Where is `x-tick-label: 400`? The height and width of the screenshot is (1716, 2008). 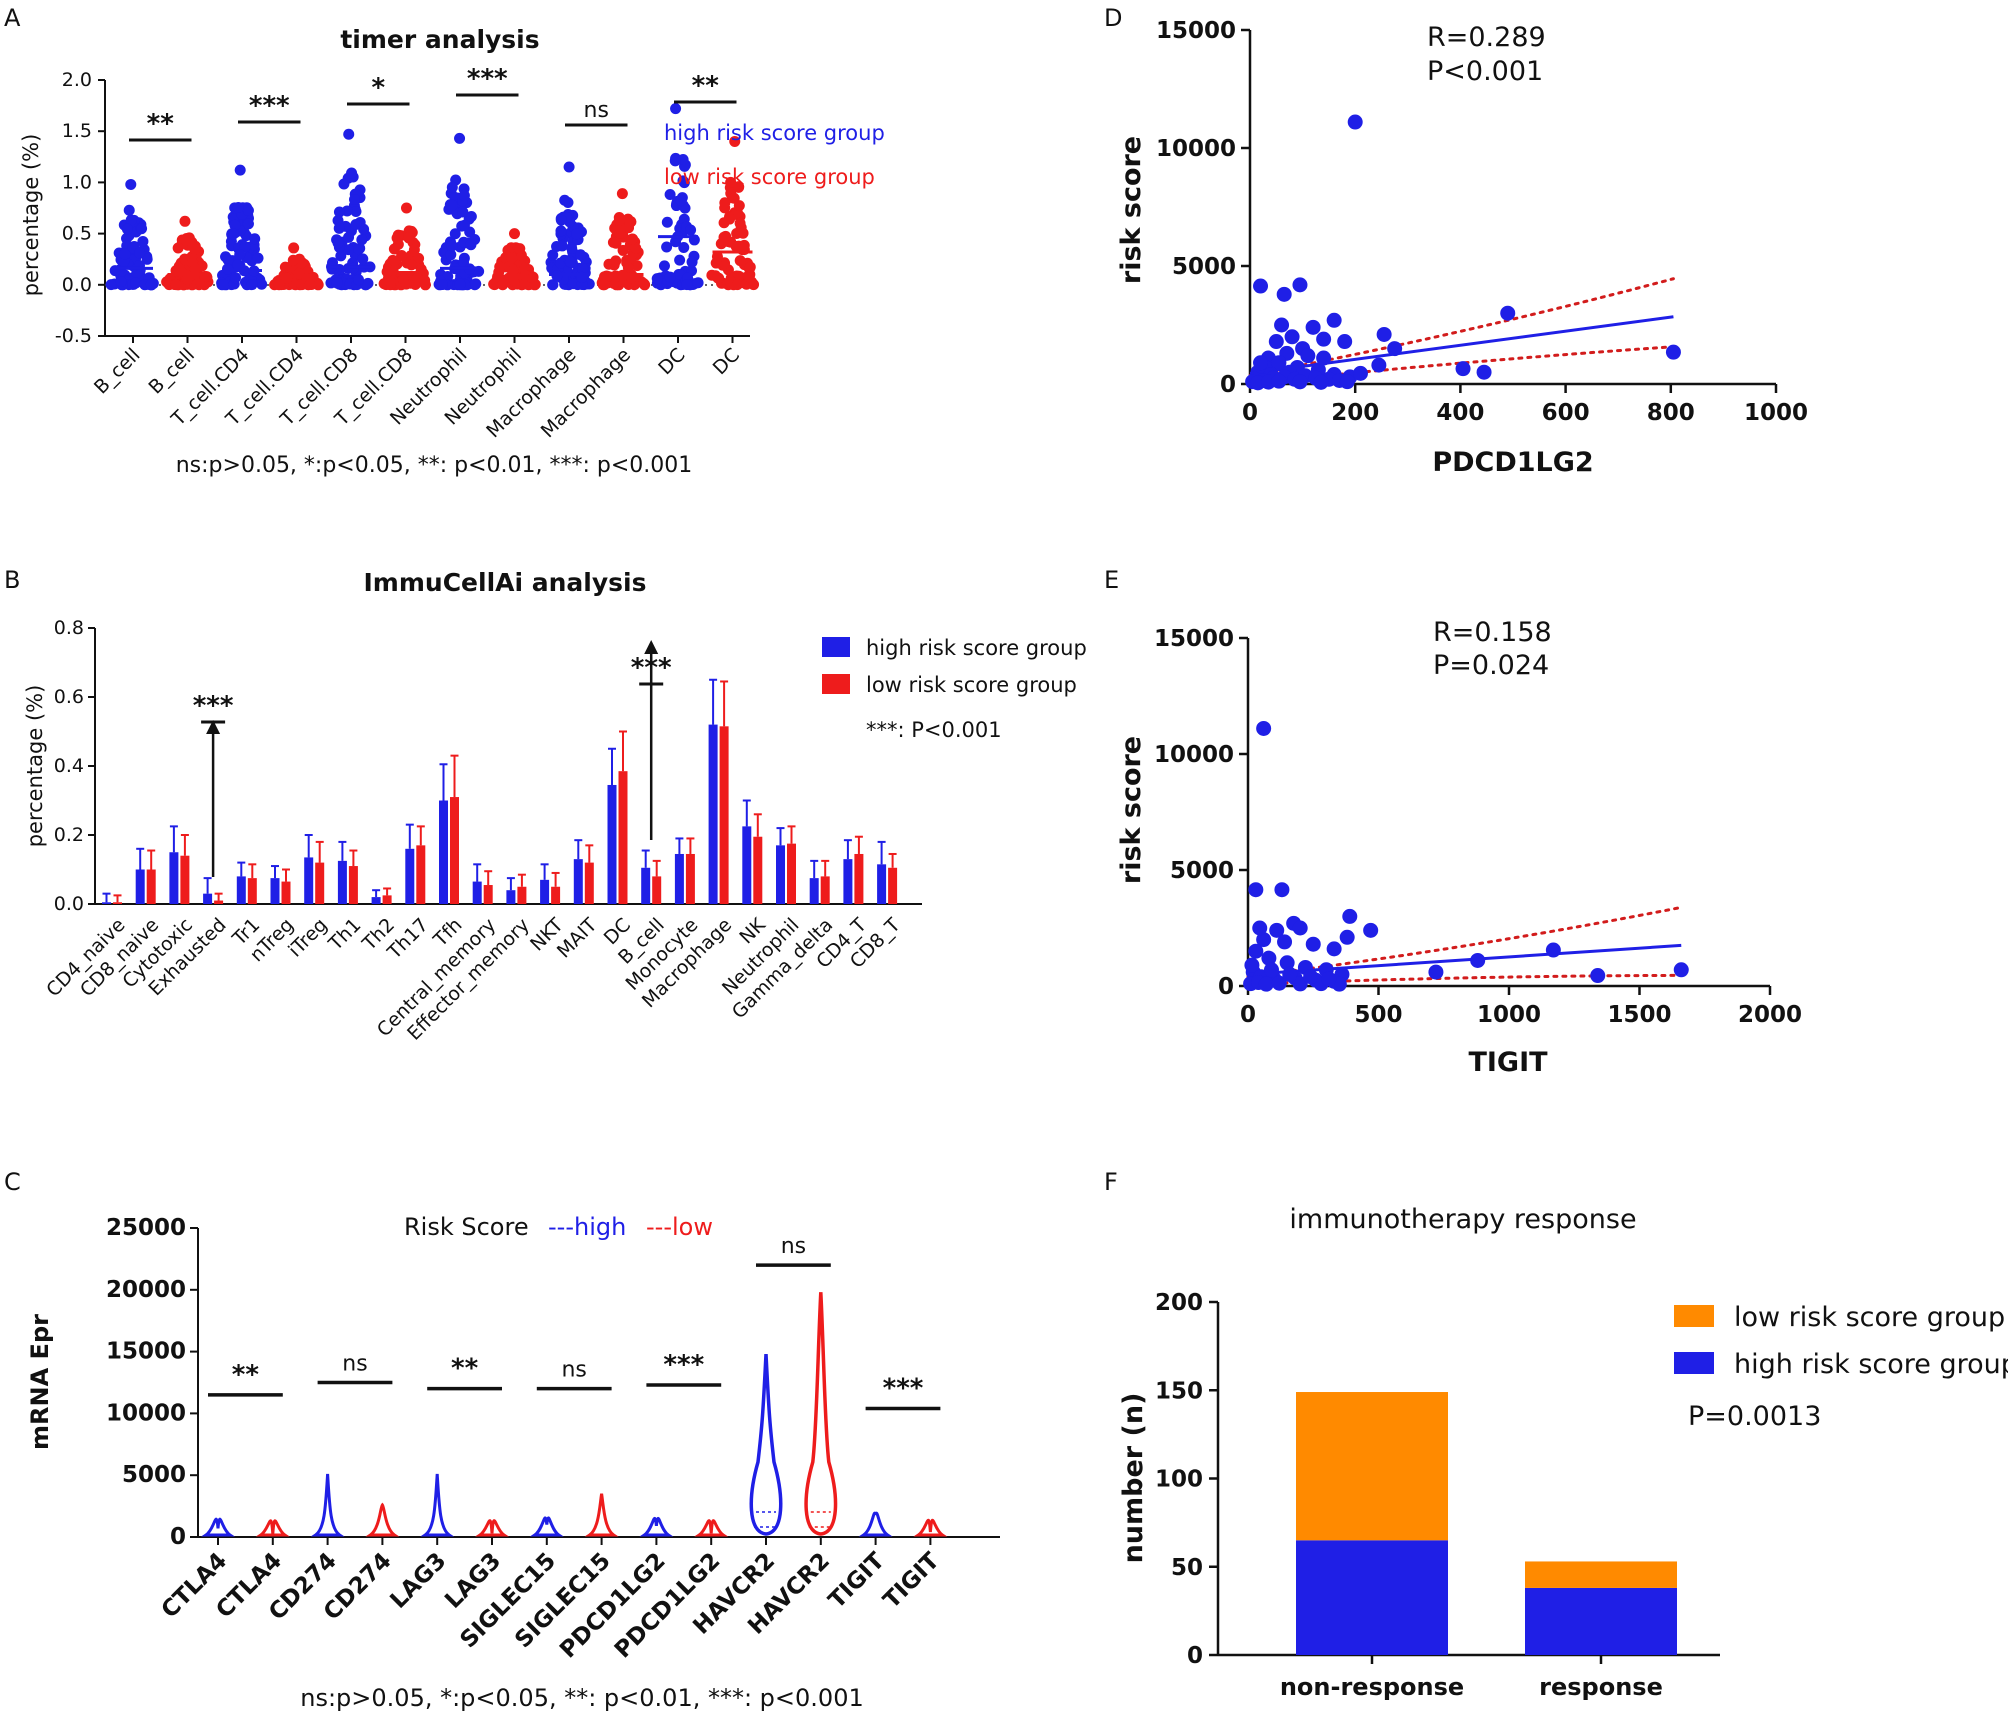 x-tick-label: 400 is located at coordinates (1460, 413).